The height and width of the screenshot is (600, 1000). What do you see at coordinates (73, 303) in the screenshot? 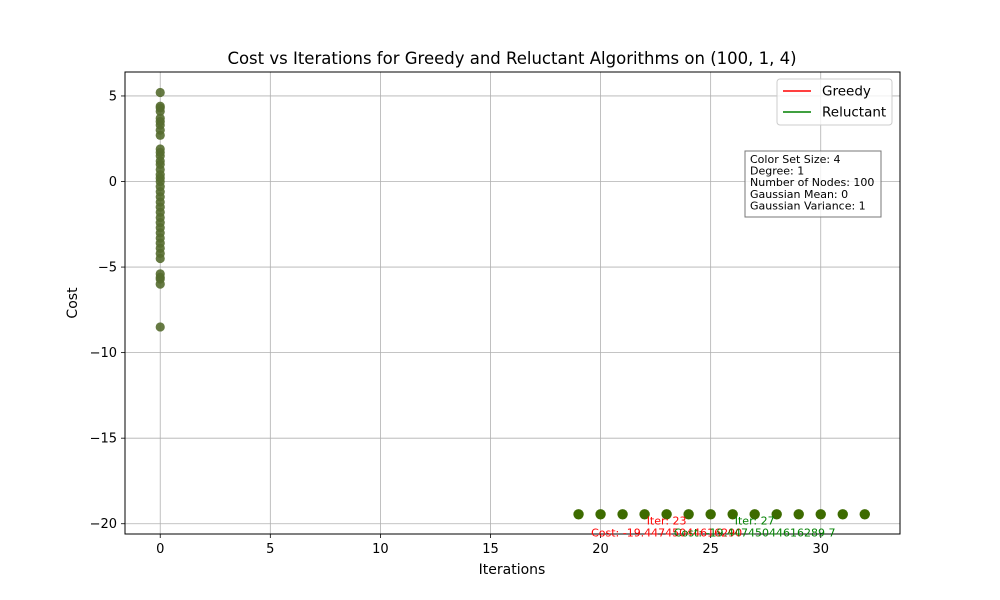
I see `y-axis-label: Cost` at bounding box center [73, 303].